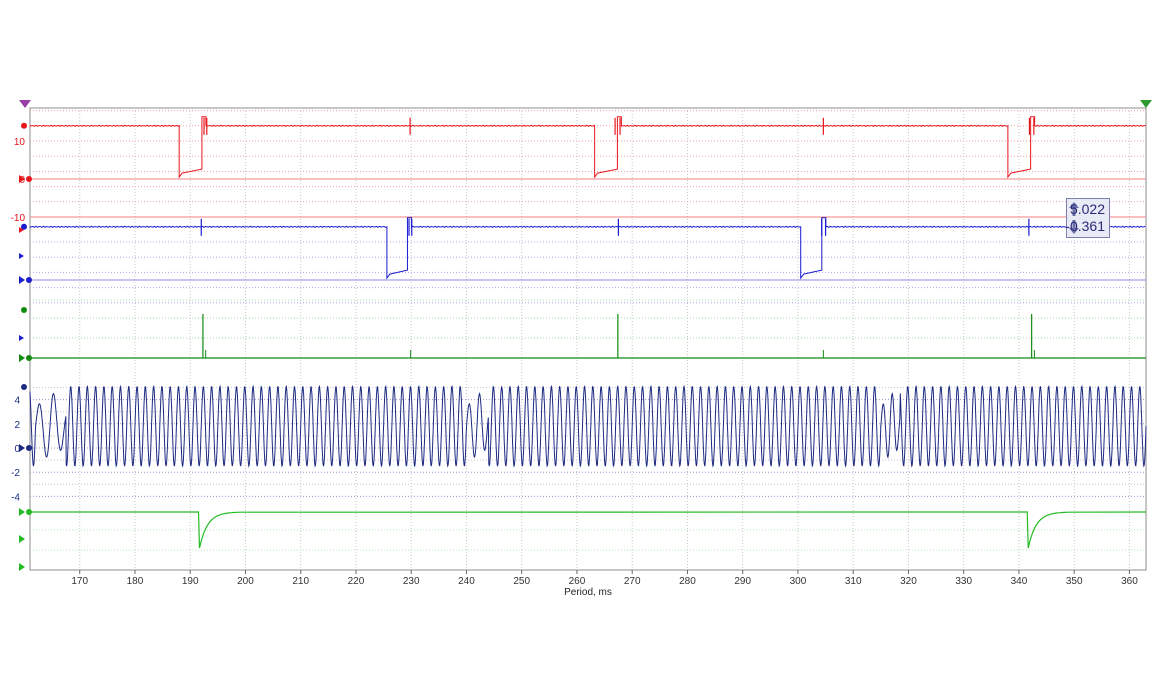 The height and width of the screenshot is (700, 1156). Describe the element at coordinates (588, 592) in the screenshot. I see `x-axis-label: Period, ms` at that location.